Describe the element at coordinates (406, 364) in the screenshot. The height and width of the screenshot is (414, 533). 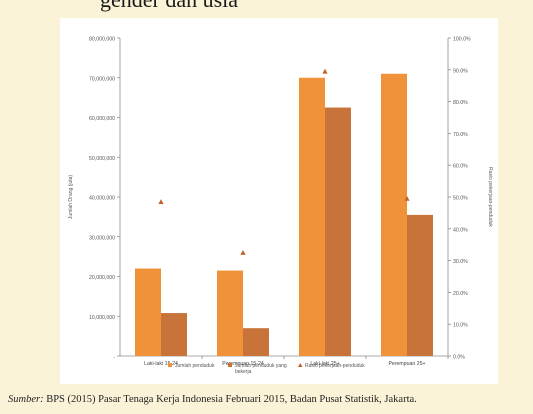
I see `x-tick-label: Perempuan 25+` at that location.